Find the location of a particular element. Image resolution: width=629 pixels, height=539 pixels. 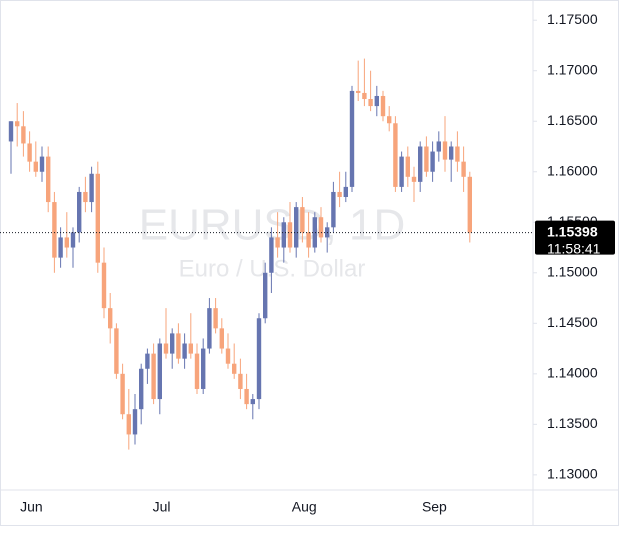

x-tick-label: Jun is located at coordinates (31, 507).